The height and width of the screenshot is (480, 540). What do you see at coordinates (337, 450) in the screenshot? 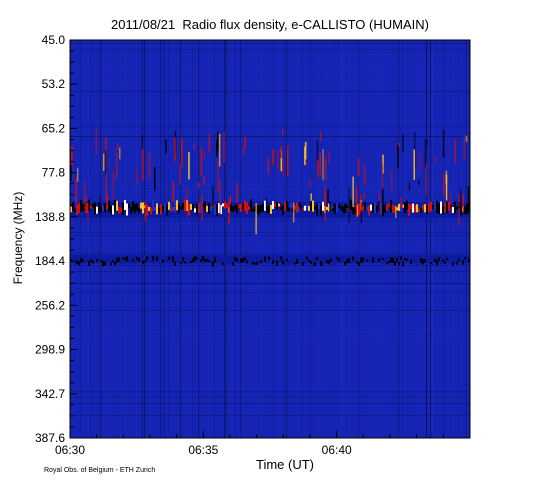
I see `x-tick-label: 06:40` at bounding box center [337, 450].